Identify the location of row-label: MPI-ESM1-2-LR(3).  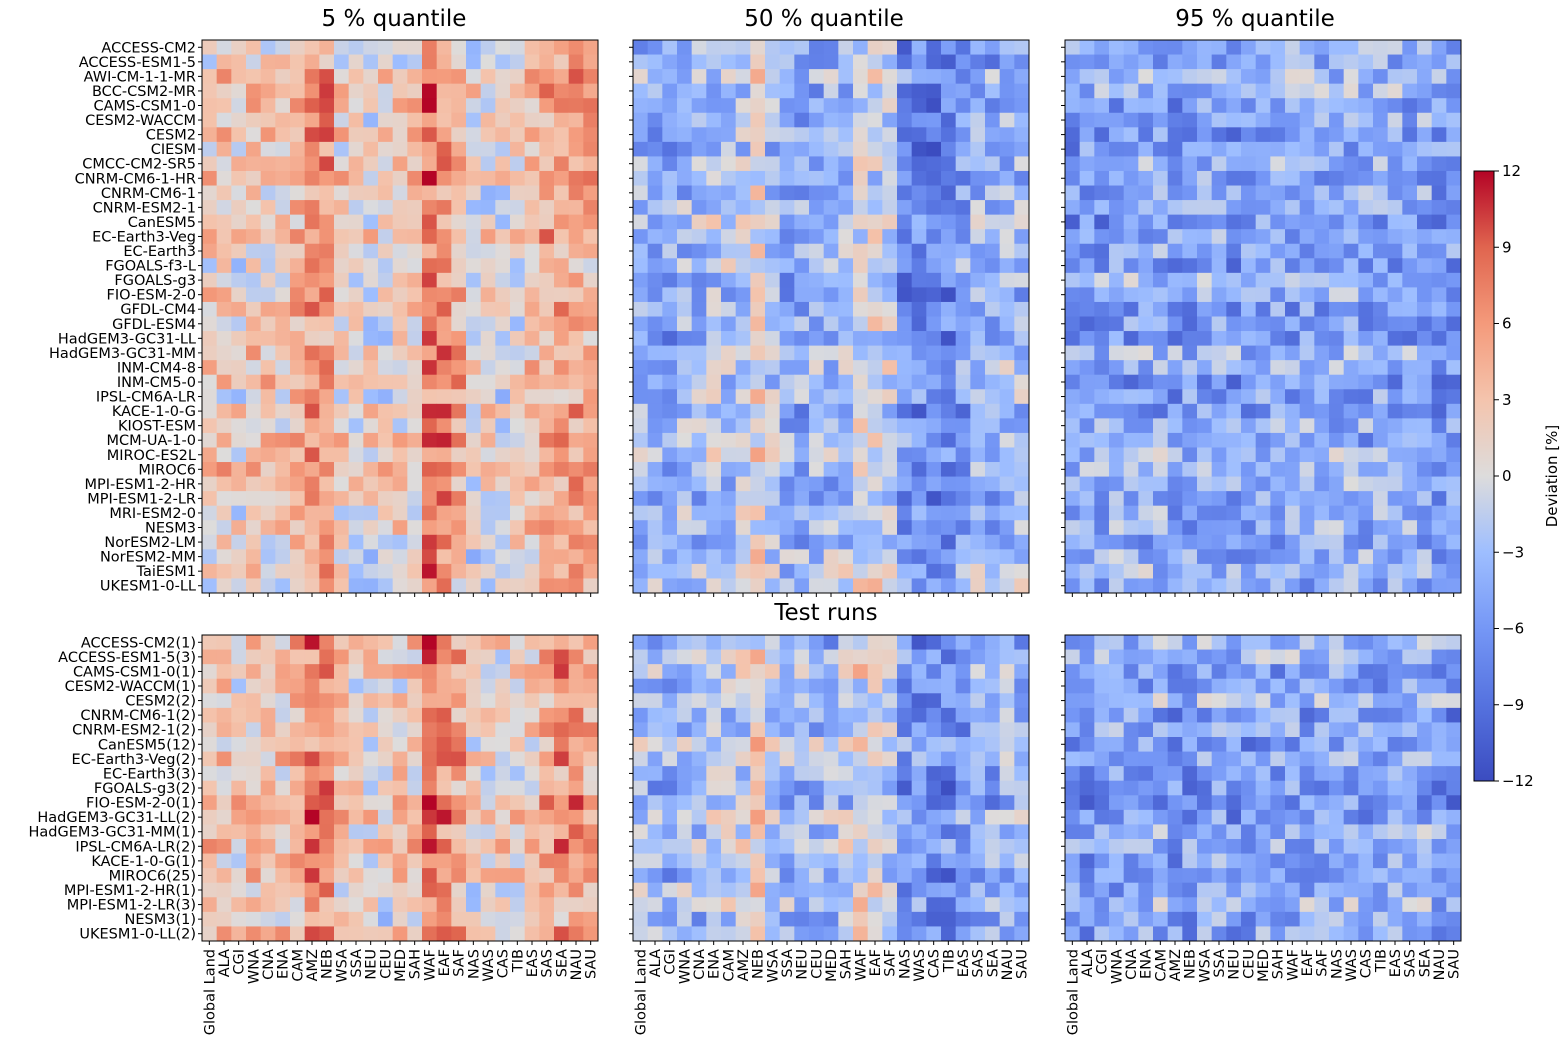
(131, 906).